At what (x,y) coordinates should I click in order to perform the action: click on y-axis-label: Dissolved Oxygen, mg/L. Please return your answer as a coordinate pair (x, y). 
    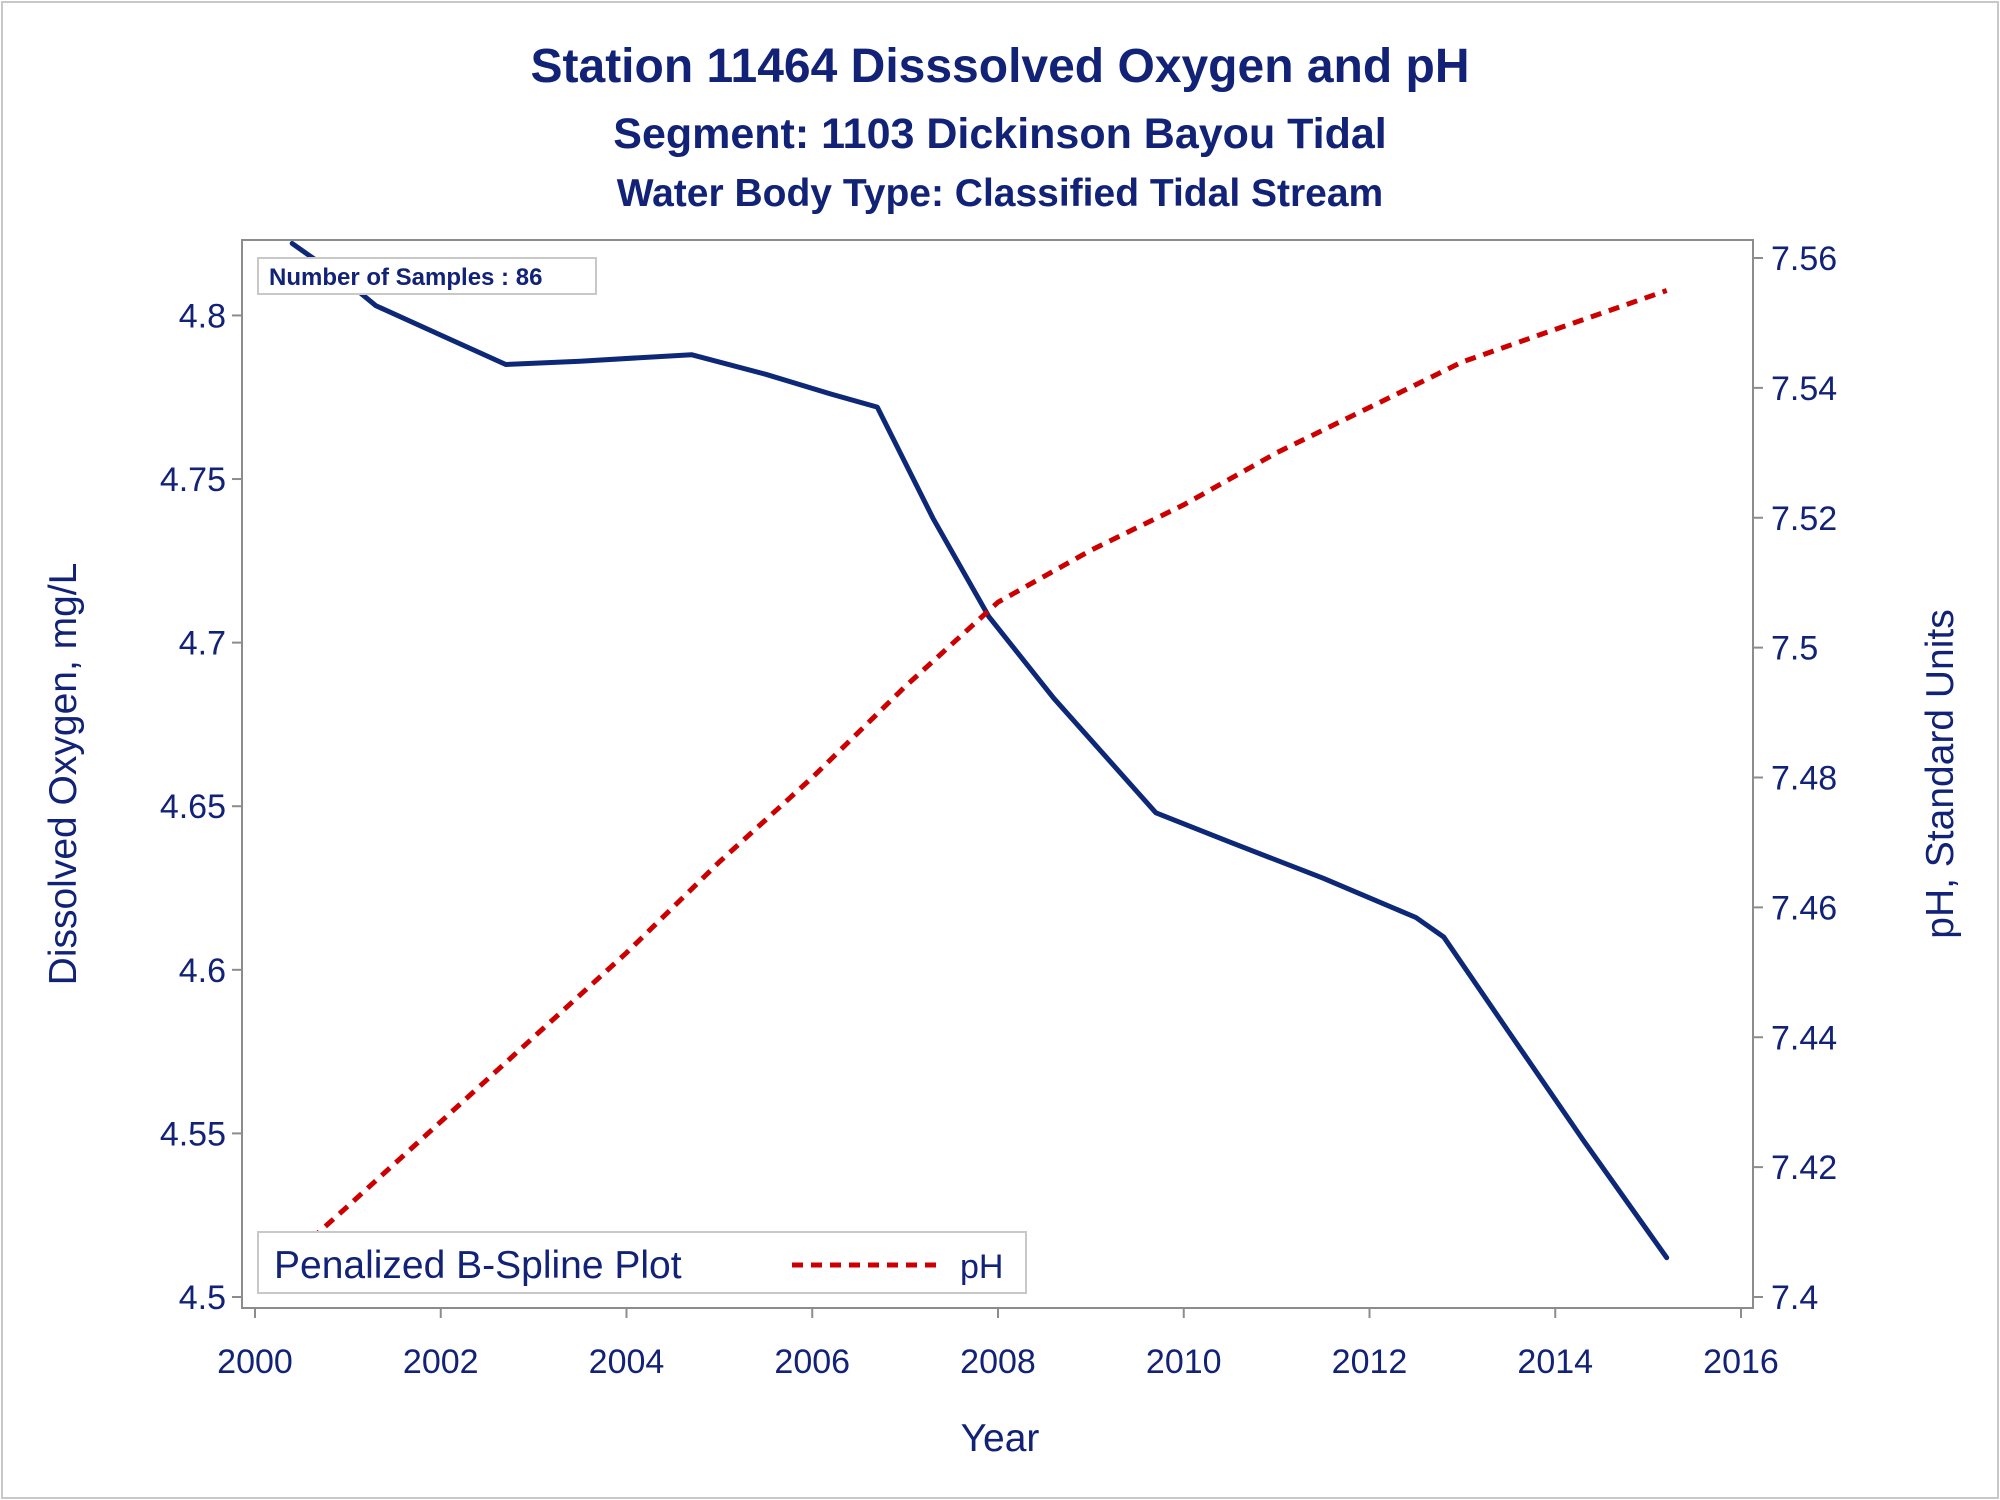
    Looking at the image, I should click on (63, 774).